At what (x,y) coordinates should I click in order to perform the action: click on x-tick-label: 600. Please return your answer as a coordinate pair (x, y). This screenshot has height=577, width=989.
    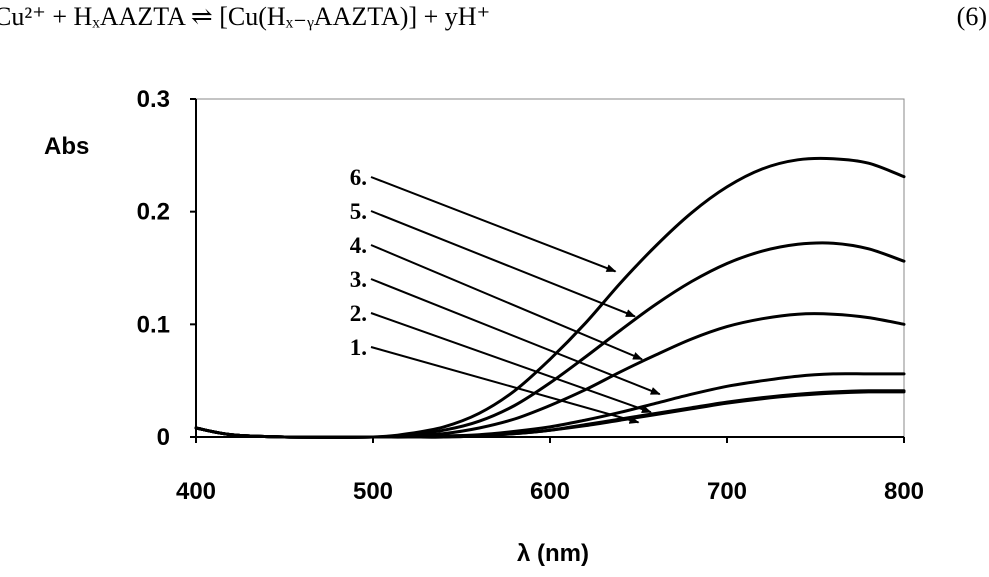
    Looking at the image, I should click on (550, 491).